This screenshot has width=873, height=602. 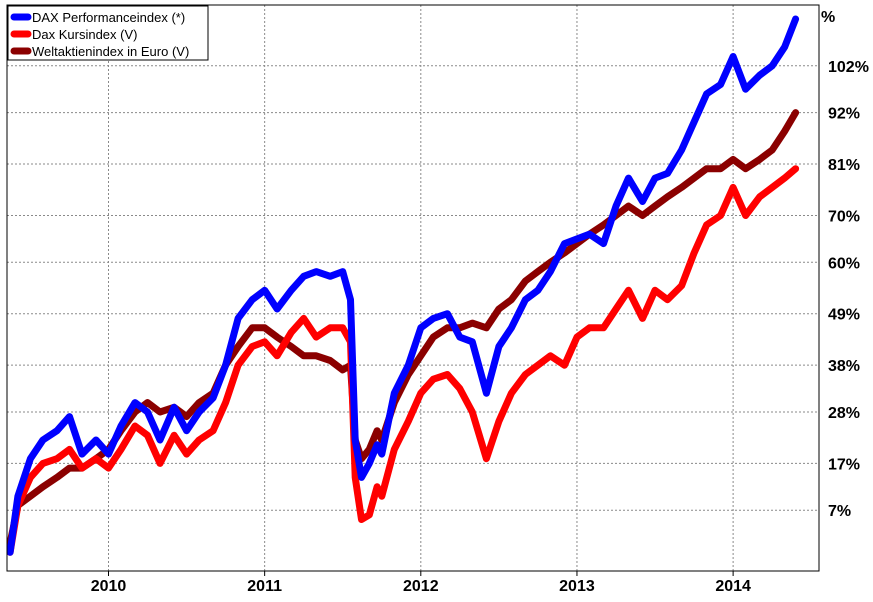 I want to click on y-tick-label: 60%, so click(x=844, y=263).